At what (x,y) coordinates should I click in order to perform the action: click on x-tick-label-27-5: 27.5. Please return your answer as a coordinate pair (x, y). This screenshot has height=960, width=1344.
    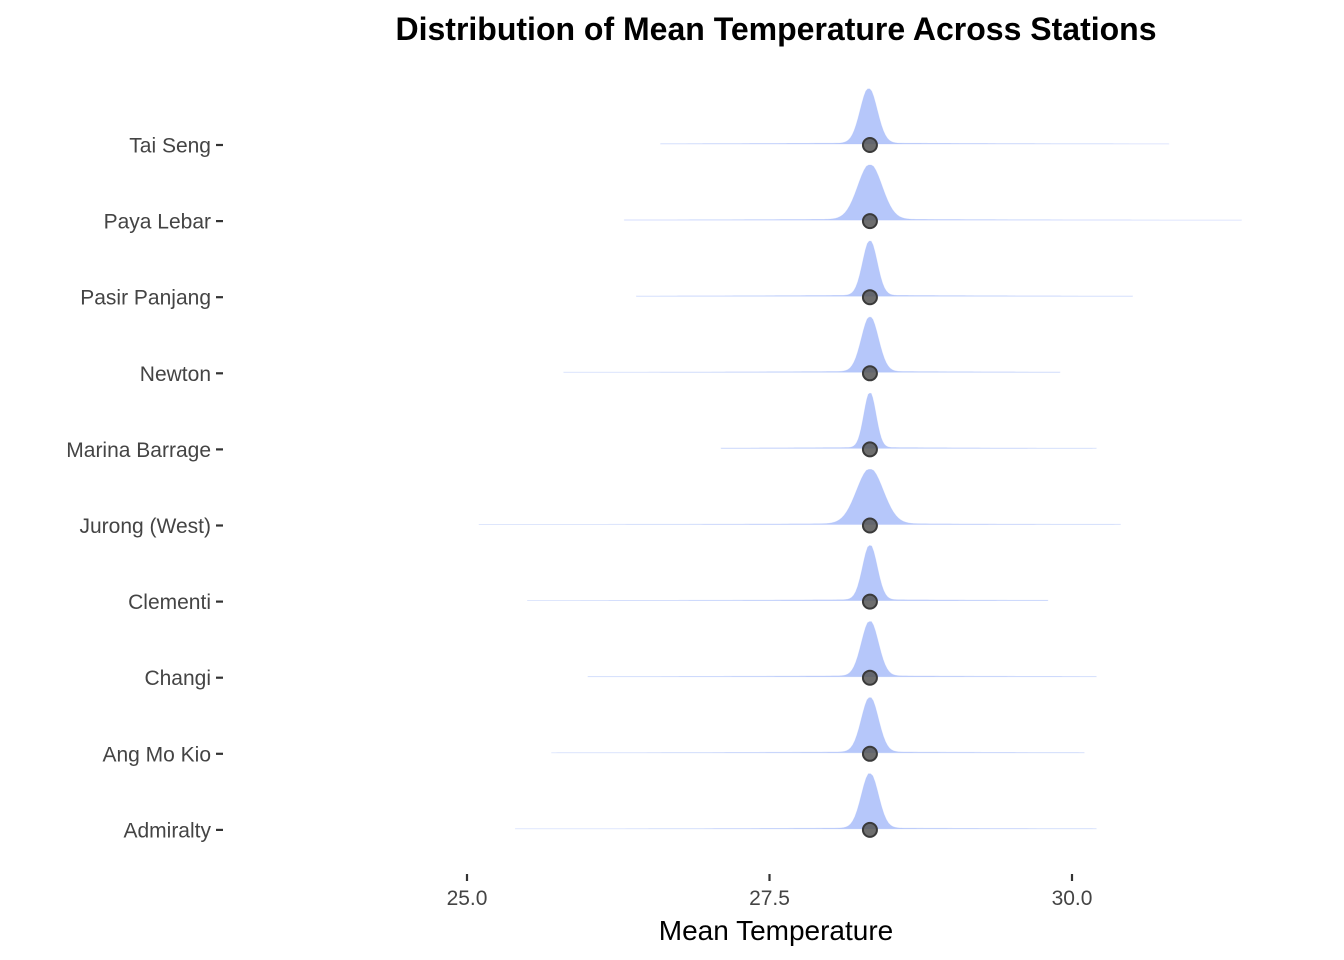
    Looking at the image, I should click on (769, 898).